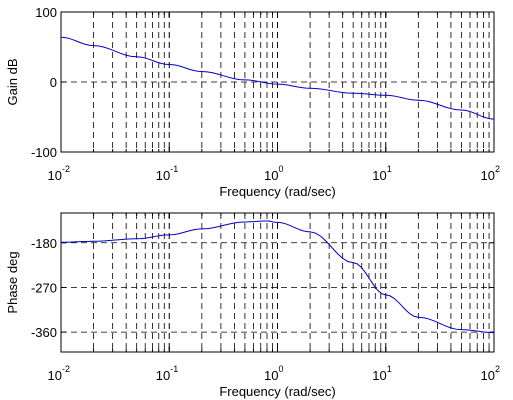 This screenshot has width=513, height=400. Describe the element at coordinates (53, 82) in the screenshot. I see `gain-y-tick-label: 0` at that location.